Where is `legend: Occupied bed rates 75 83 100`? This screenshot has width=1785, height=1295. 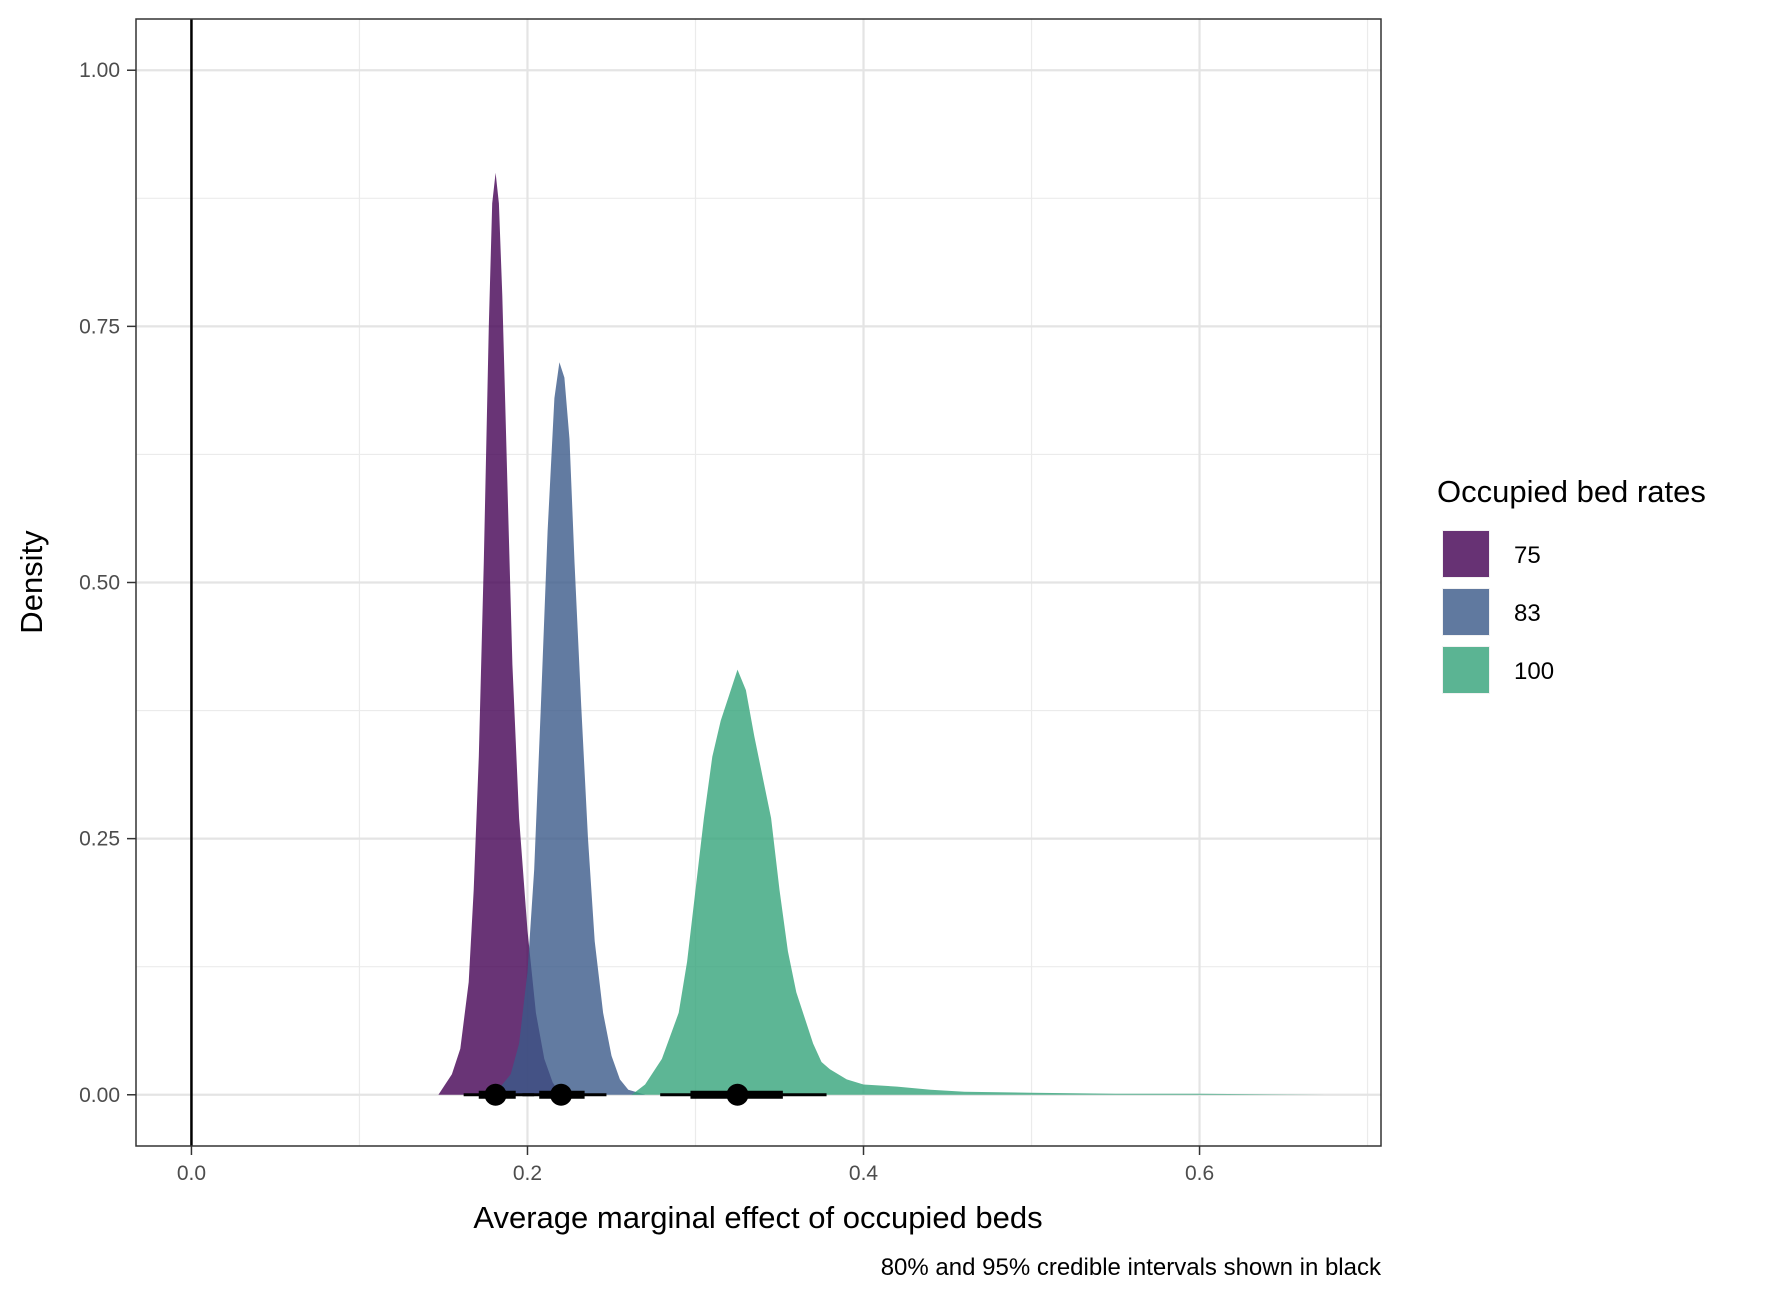 legend: Occupied bed rates 75 83 100 is located at coordinates (1571, 584).